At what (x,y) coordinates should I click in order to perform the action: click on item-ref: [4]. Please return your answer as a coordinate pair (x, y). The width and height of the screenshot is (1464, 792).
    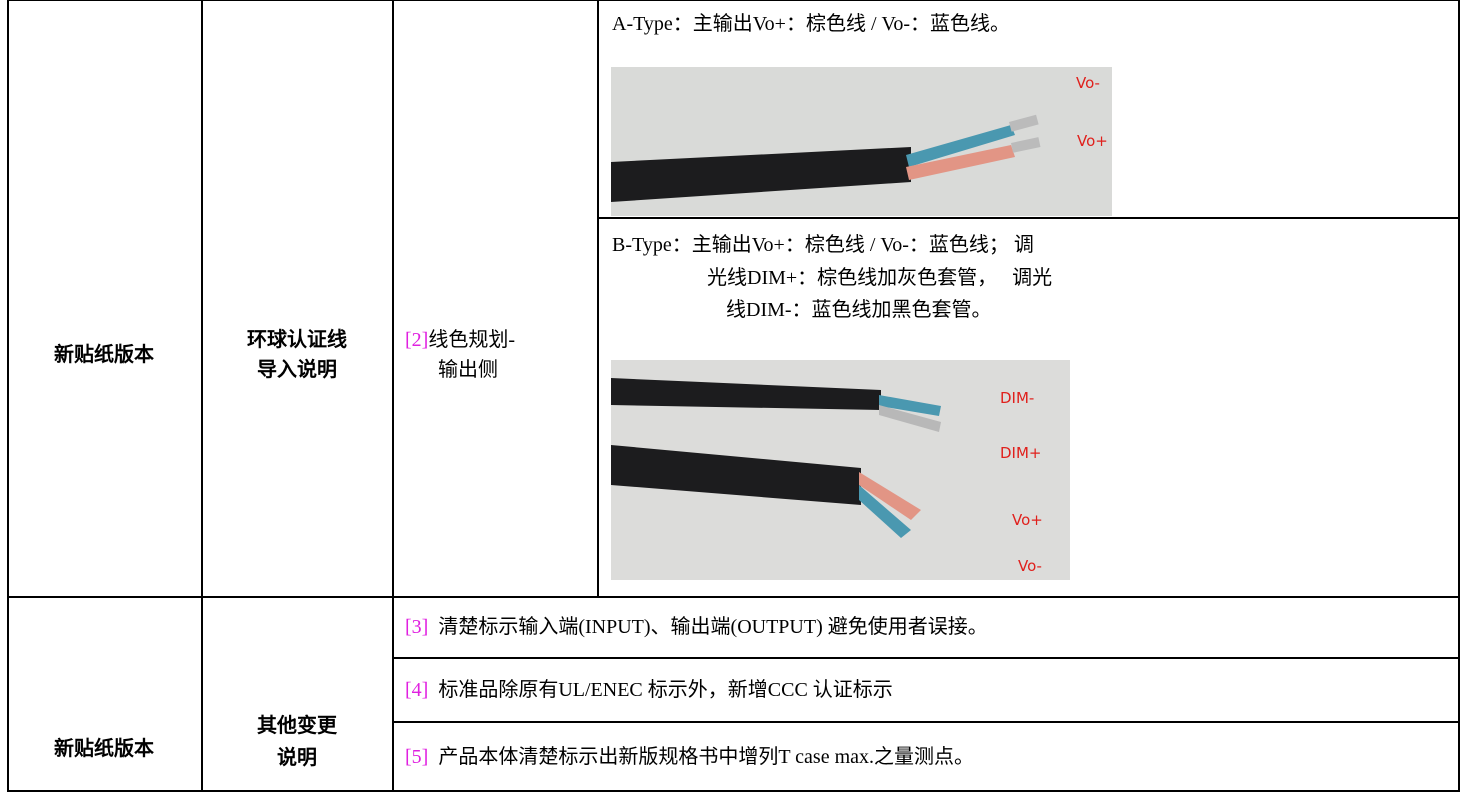
    Looking at the image, I should click on (417, 690).